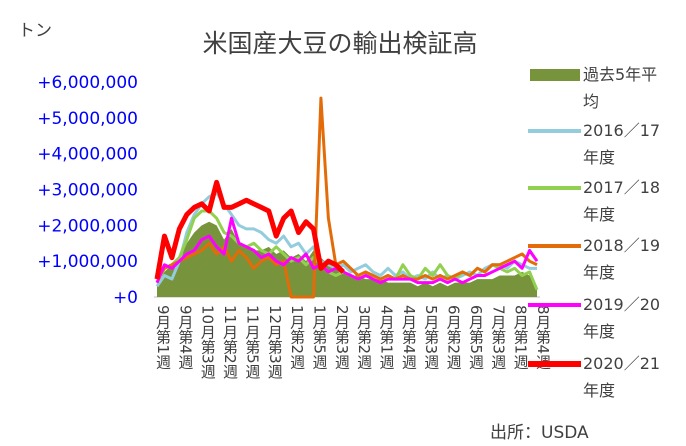  Describe the element at coordinates (230, 342) in the screenshot. I see `x-tick-label: 11月第2週` at that location.